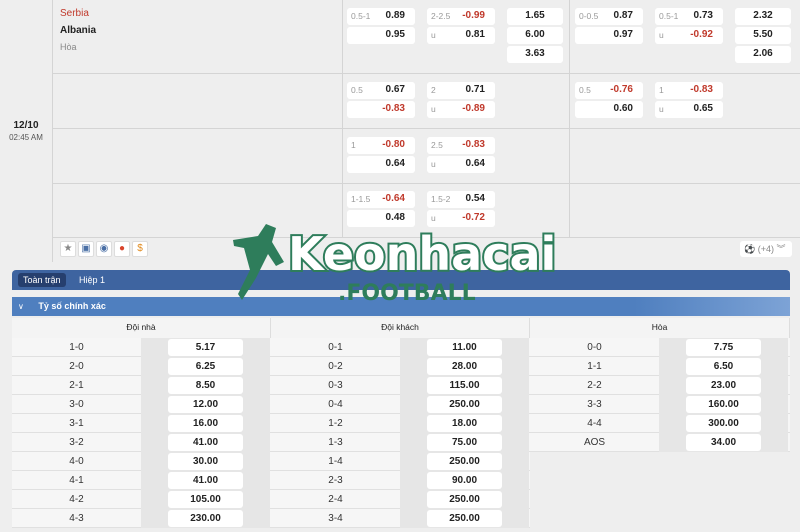  What do you see at coordinates (400, 518) in the screenshot?
I see `score-row: 3-4 250.00` at bounding box center [400, 518].